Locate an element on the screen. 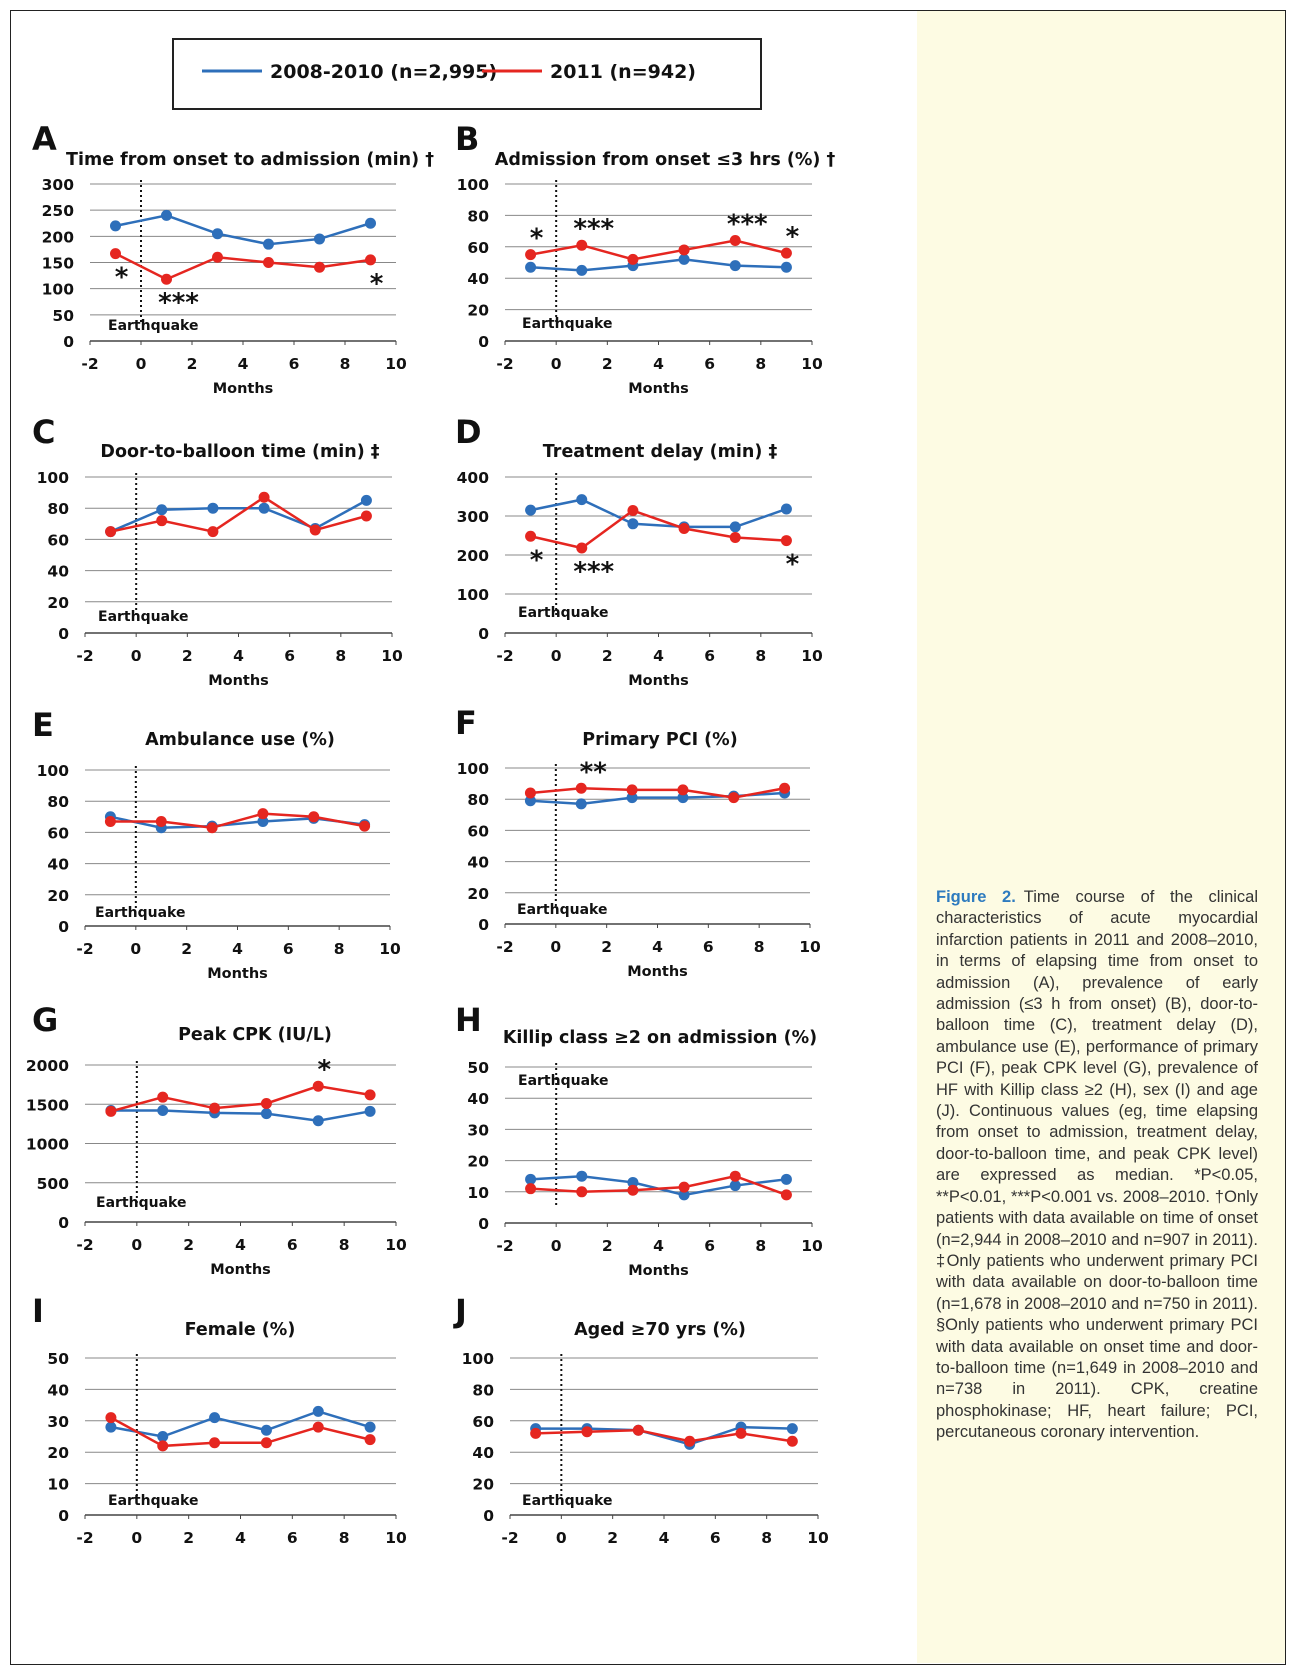 The height and width of the screenshot is (1675, 1298). chart-title: Aged ≥70 yrs (%) is located at coordinates (660, 1330).